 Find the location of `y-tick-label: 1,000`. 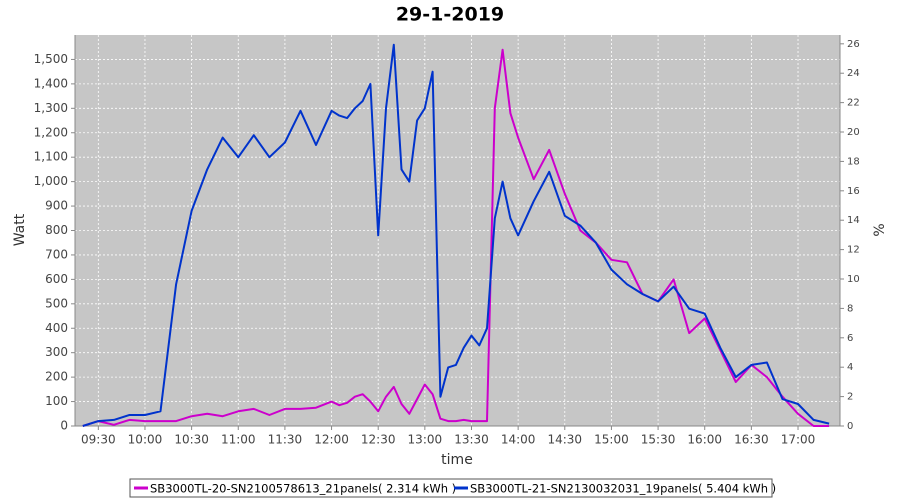

y-tick-label: 1,000 is located at coordinates (51, 181).